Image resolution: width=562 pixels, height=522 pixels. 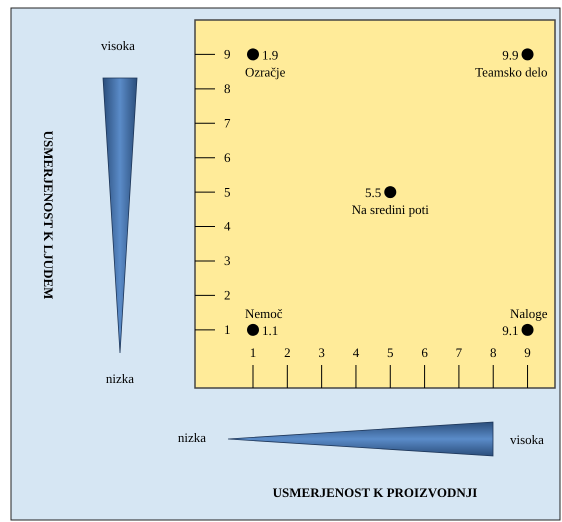 What do you see at coordinates (321, 352) in the screenshot?
I see `x-tick-label: 3` at bounding box center [321, 352].